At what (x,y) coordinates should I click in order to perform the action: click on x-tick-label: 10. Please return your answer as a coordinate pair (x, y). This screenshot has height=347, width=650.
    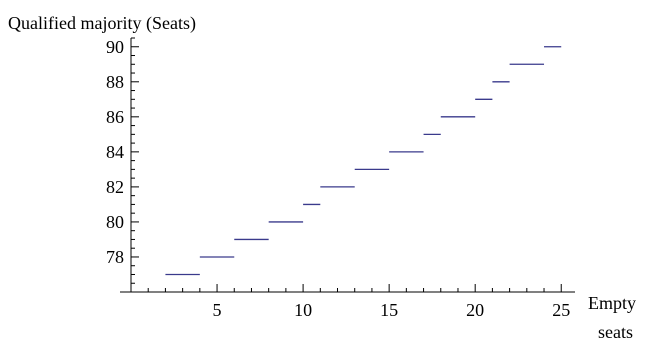
    Looking at the image, I should click on (303, 310).